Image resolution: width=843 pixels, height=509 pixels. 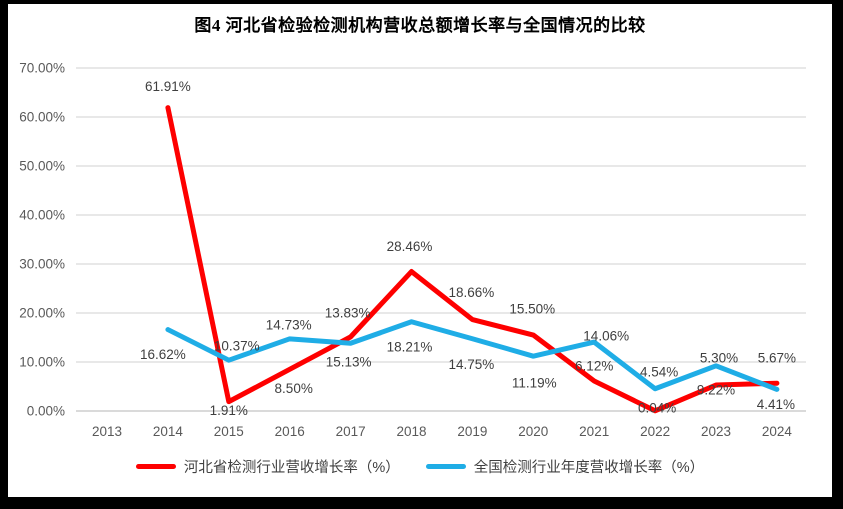 I want to click on data-label: 18.66%, so click(x=472, y=292).